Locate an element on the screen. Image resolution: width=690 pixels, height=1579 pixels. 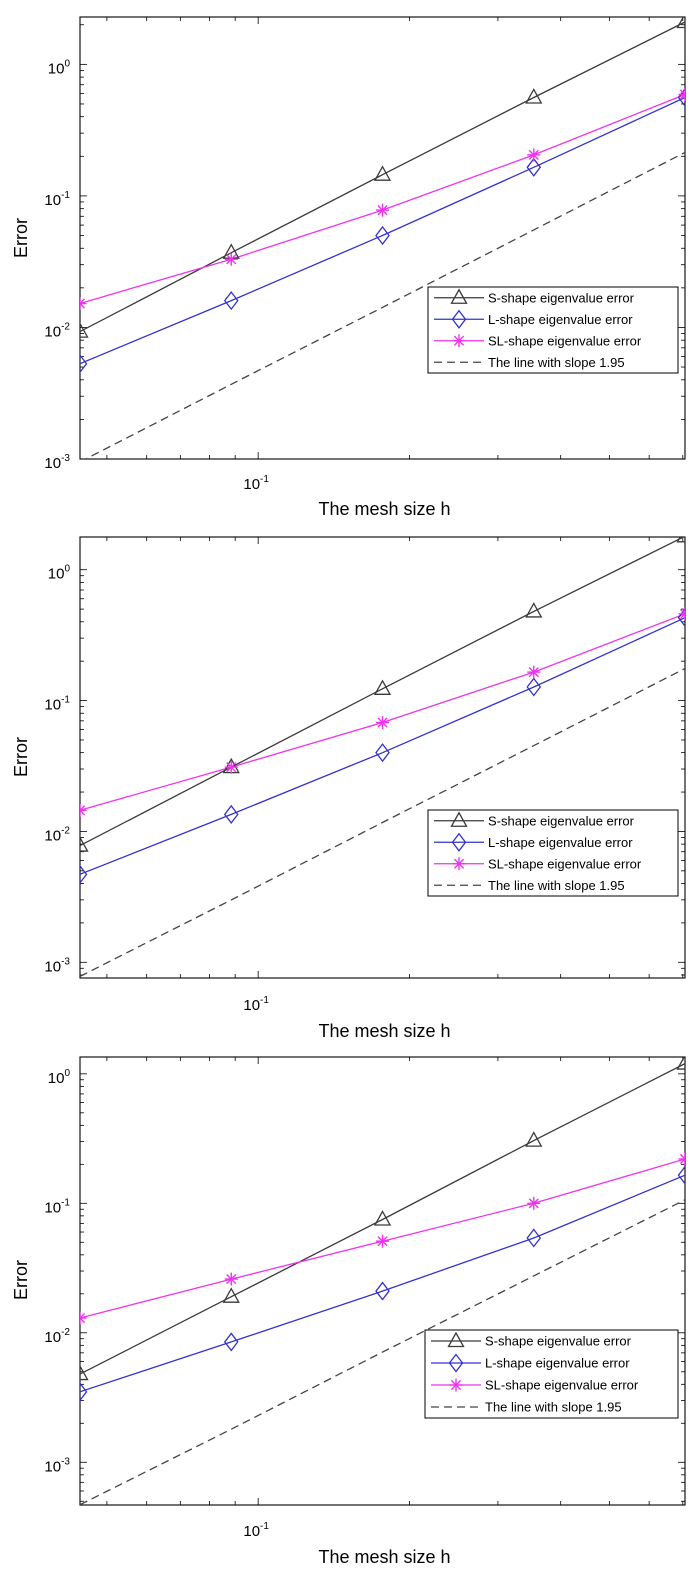
legend-entry-l-shape: L-shape eigenvalue error is located at coordinates (530, 1363).